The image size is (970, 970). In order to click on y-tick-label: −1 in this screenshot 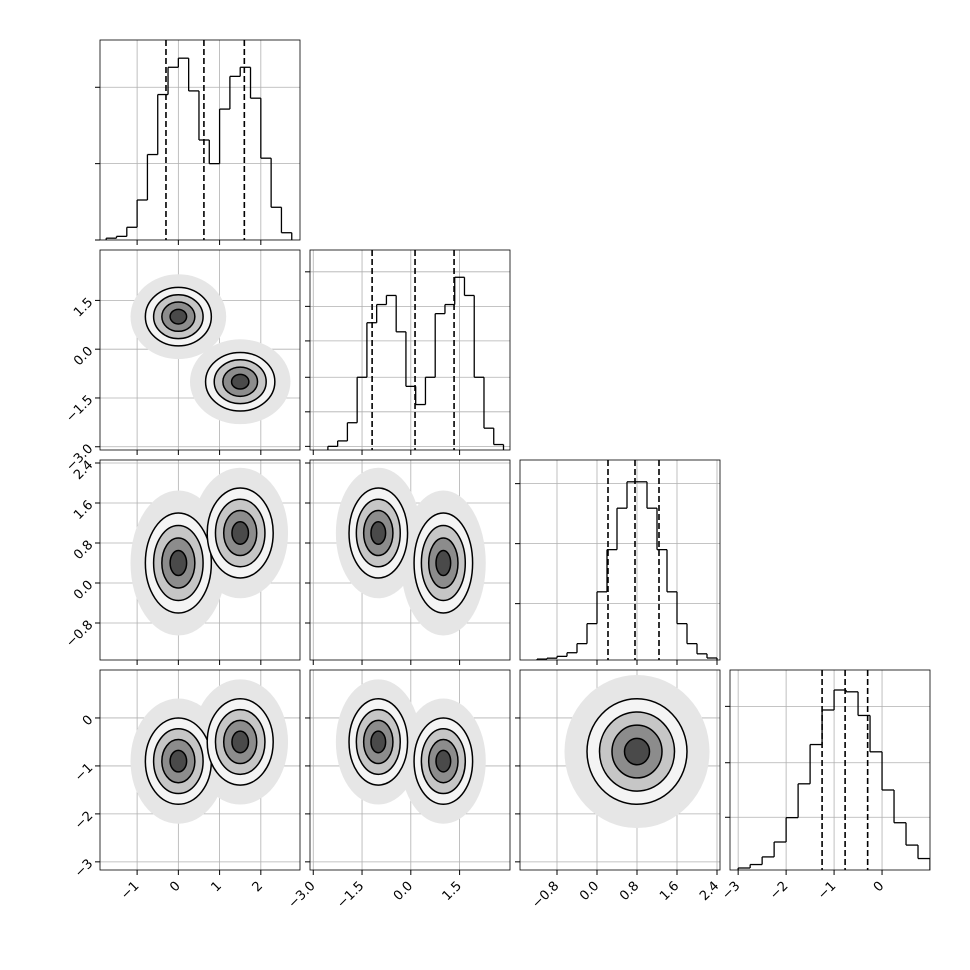, I will do `click(84, 773)`.